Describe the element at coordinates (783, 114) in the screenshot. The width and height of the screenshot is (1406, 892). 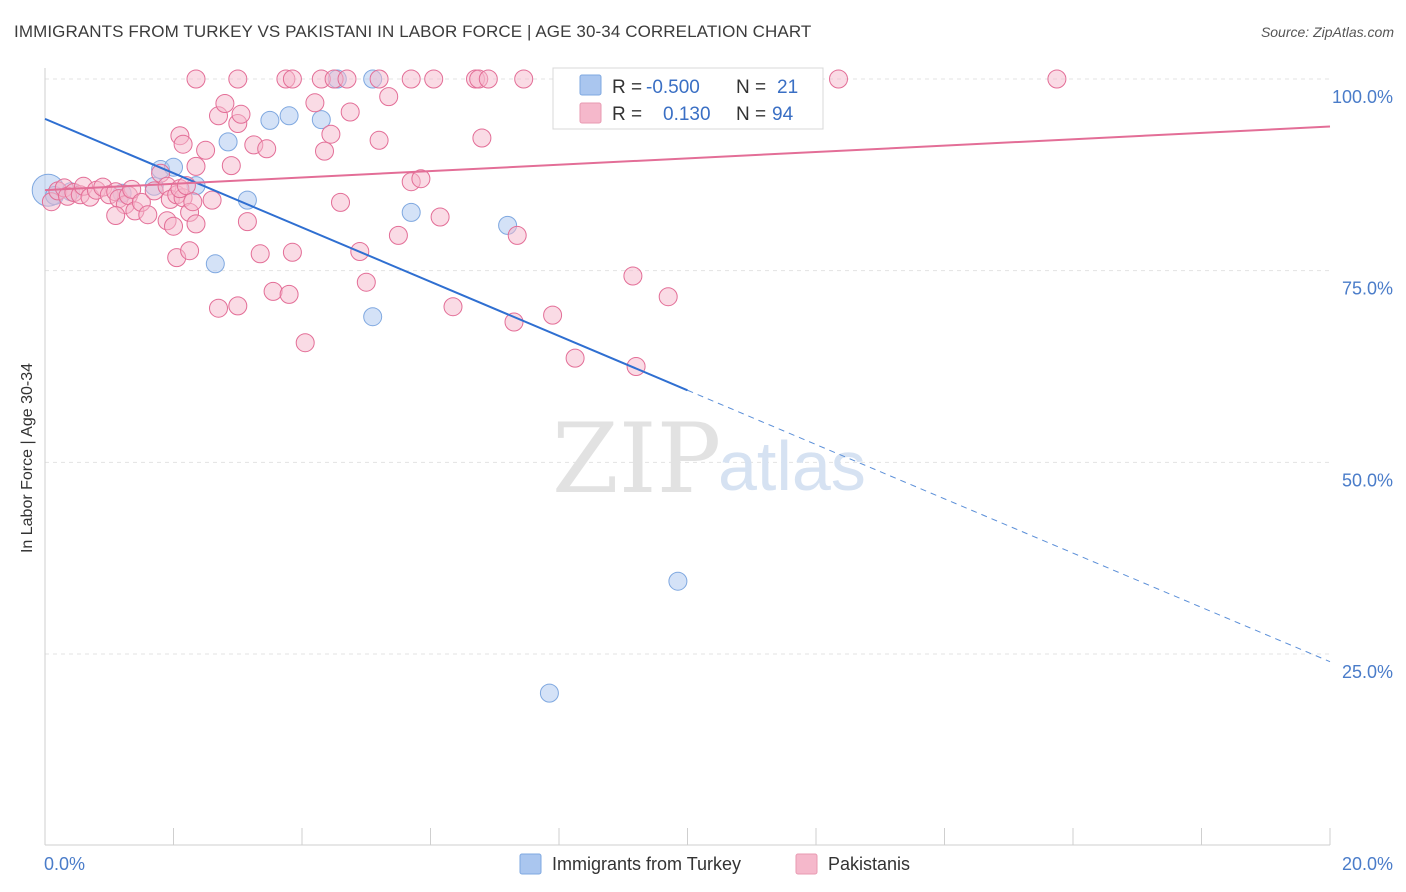
I see `legend-n-value-pakistani: 94` at that location.